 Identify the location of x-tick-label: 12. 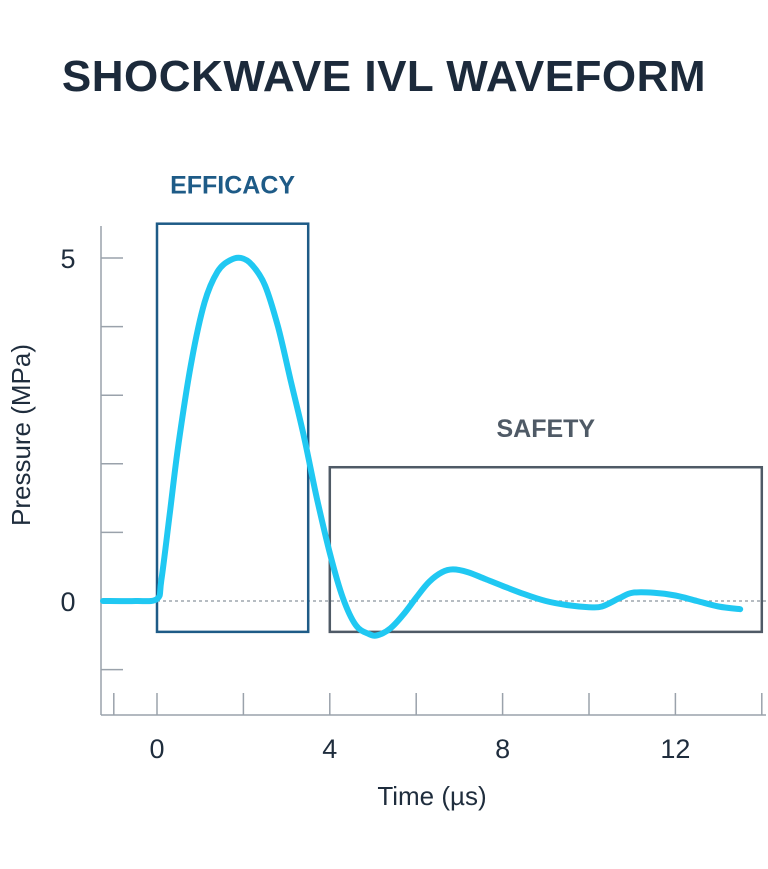
(675, 749).